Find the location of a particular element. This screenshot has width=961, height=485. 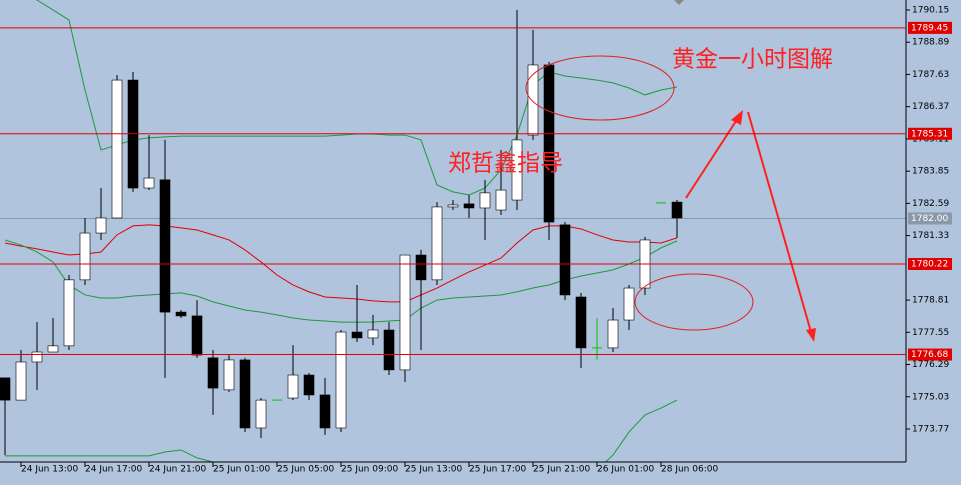

y-tick-label: 1781.33 is located at coordinates (930, 236).